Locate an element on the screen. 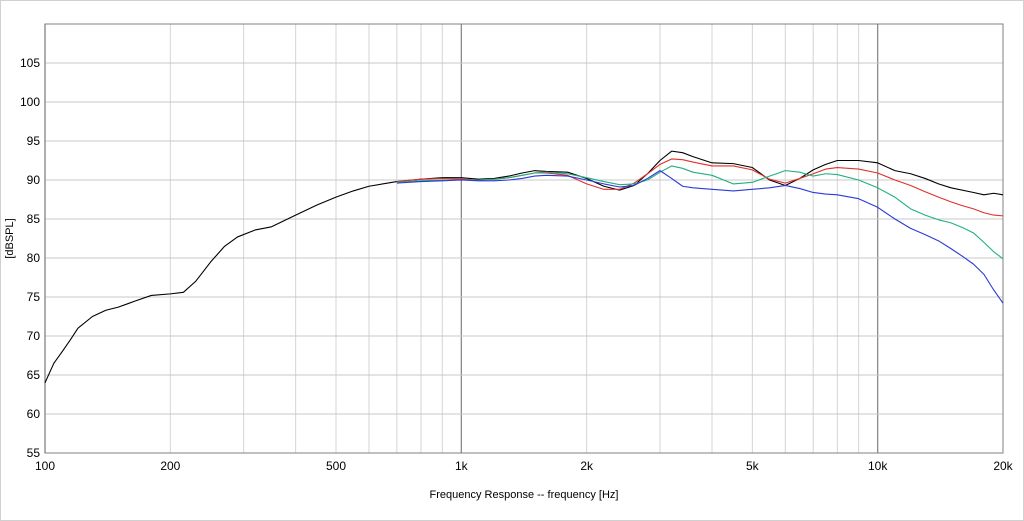 This screenshot has height=521, width=1024. y-tick-label: 80 is located at coordinates (34, 258).